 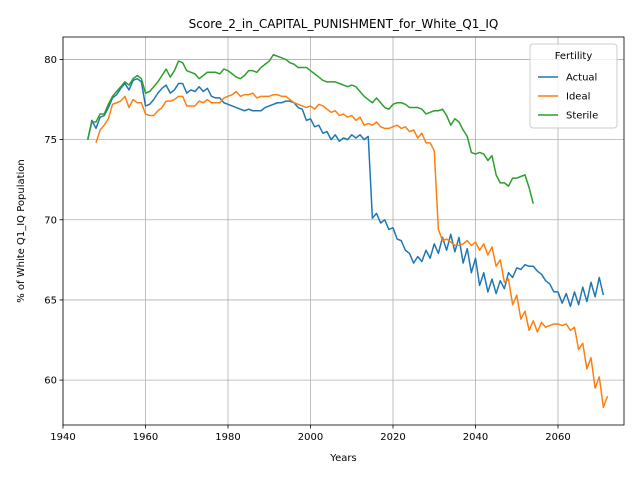 What do you see at coordinates (50, 300) in the screenshot?
I see `y-tick-label: 65` at bounding box center [50, 300].